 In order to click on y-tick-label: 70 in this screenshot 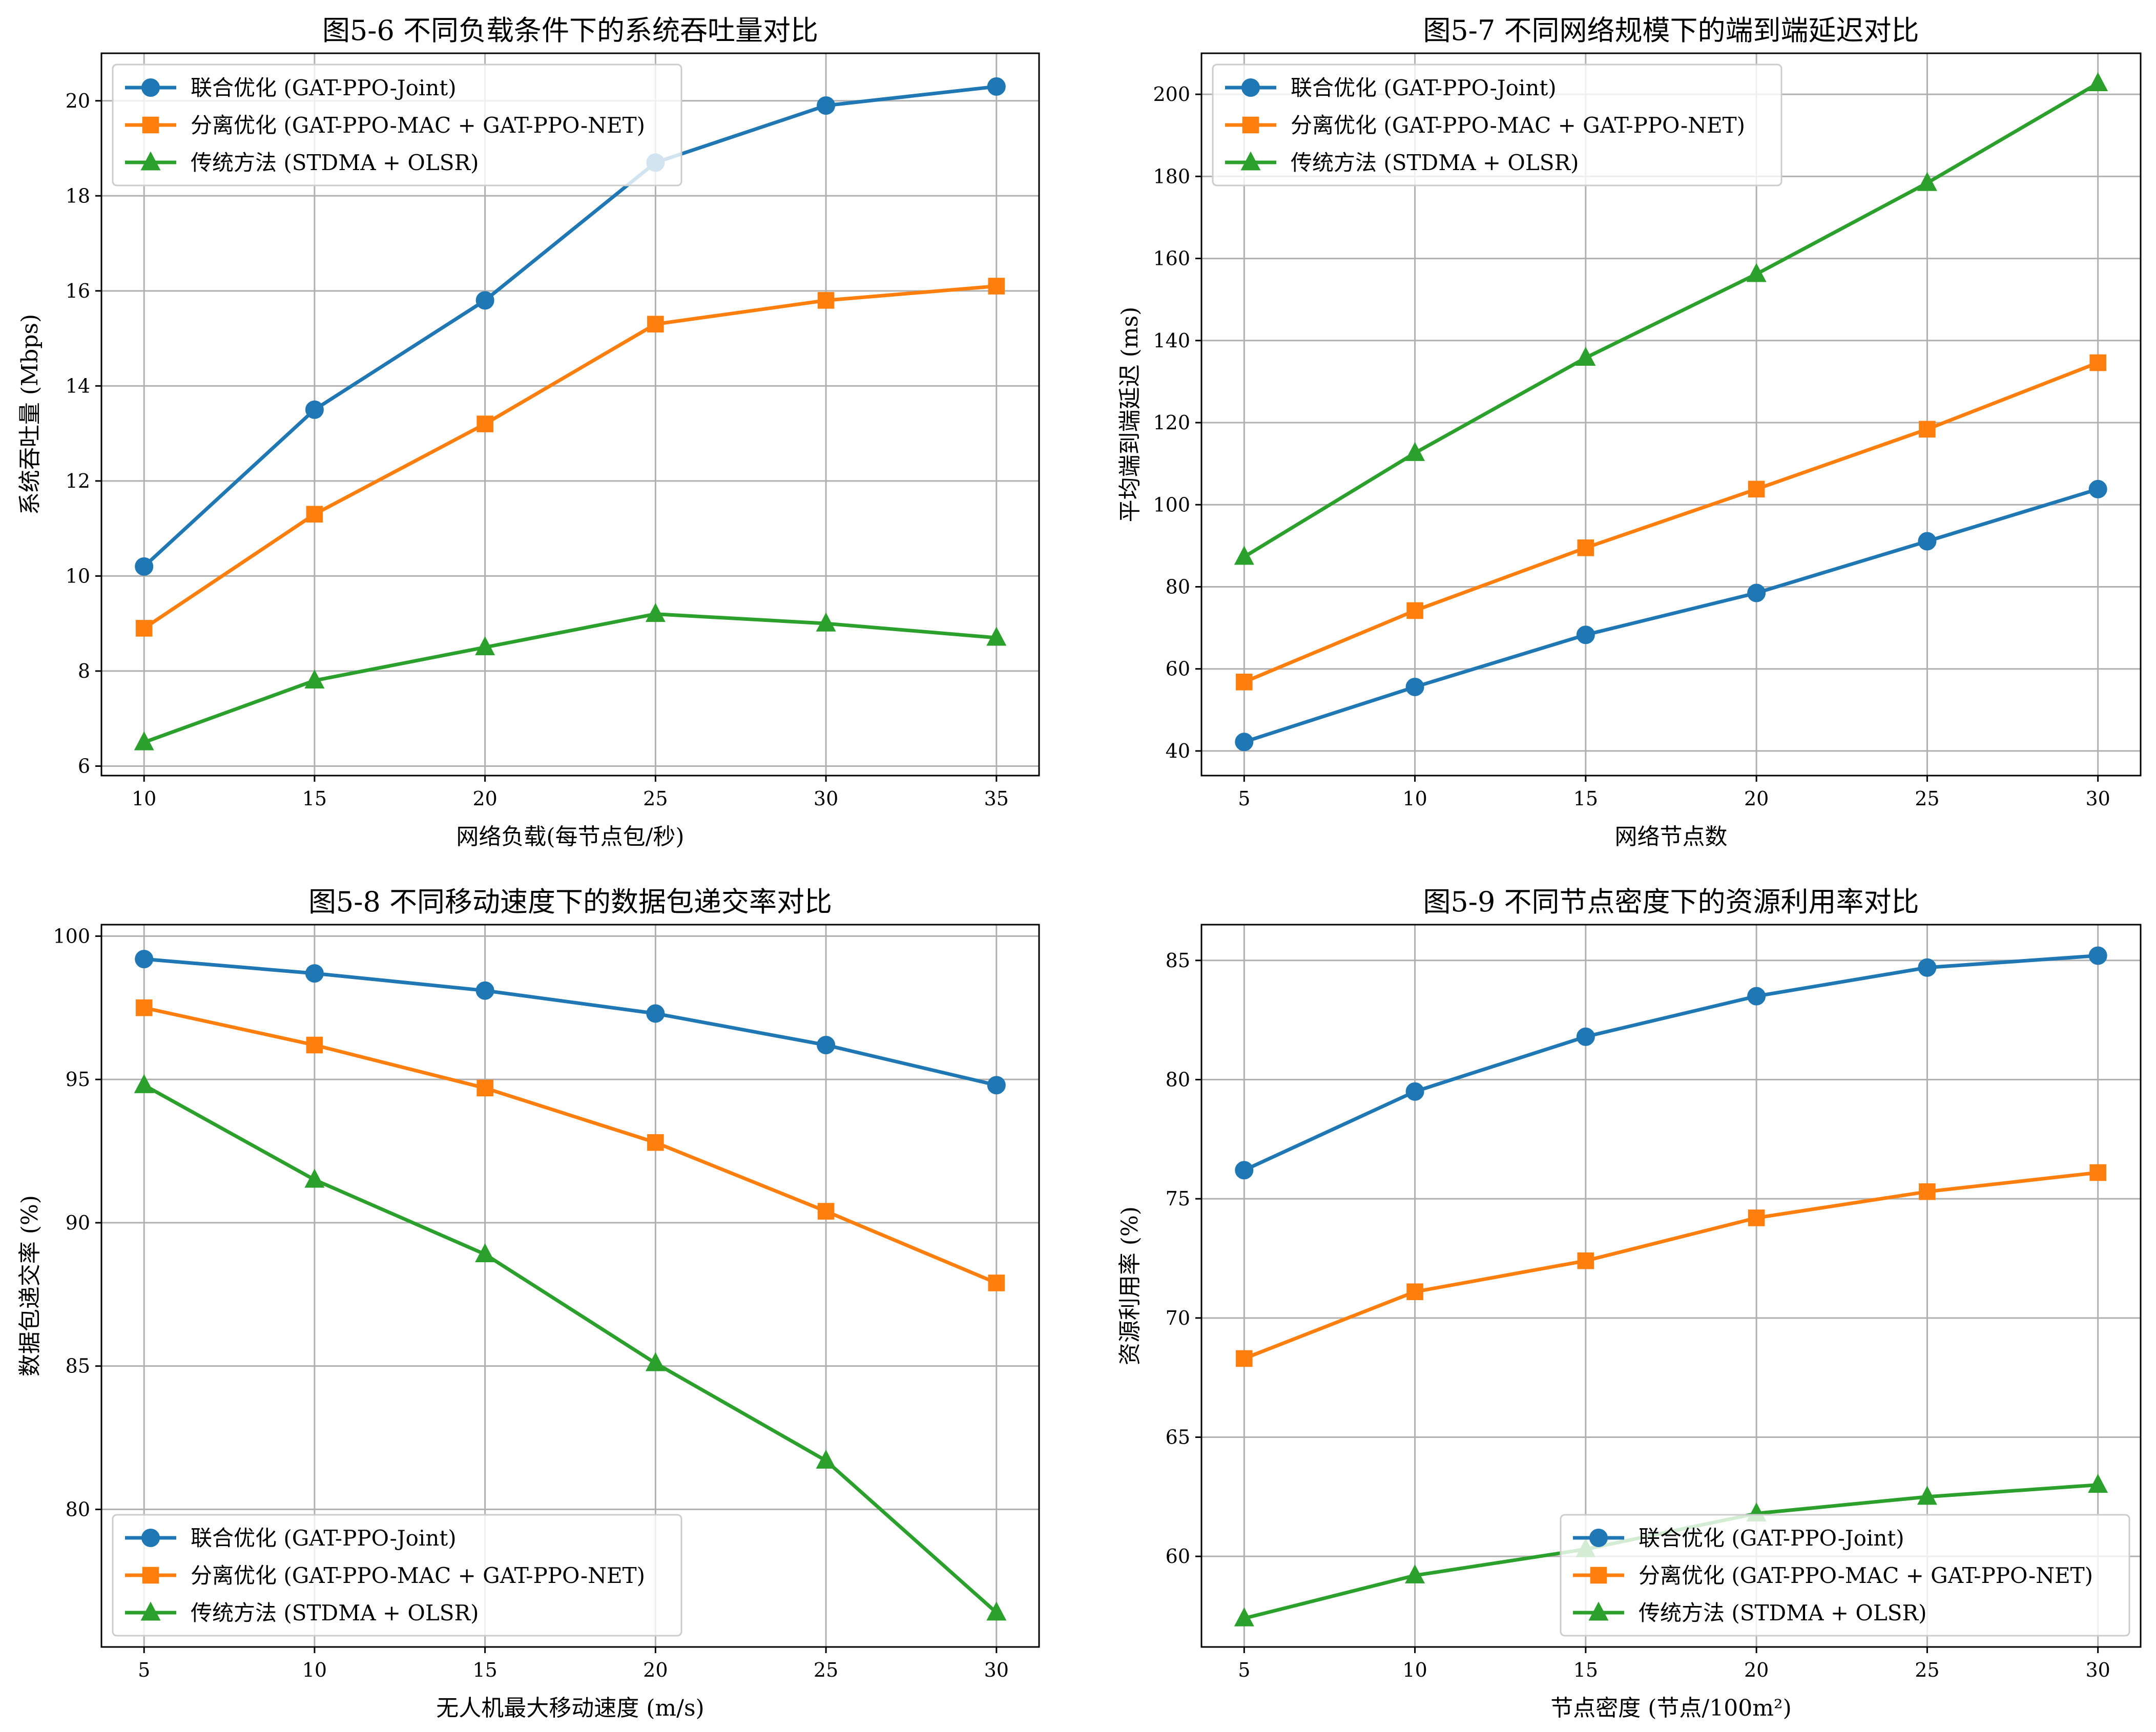, I will do `click(1178, 1318)`.